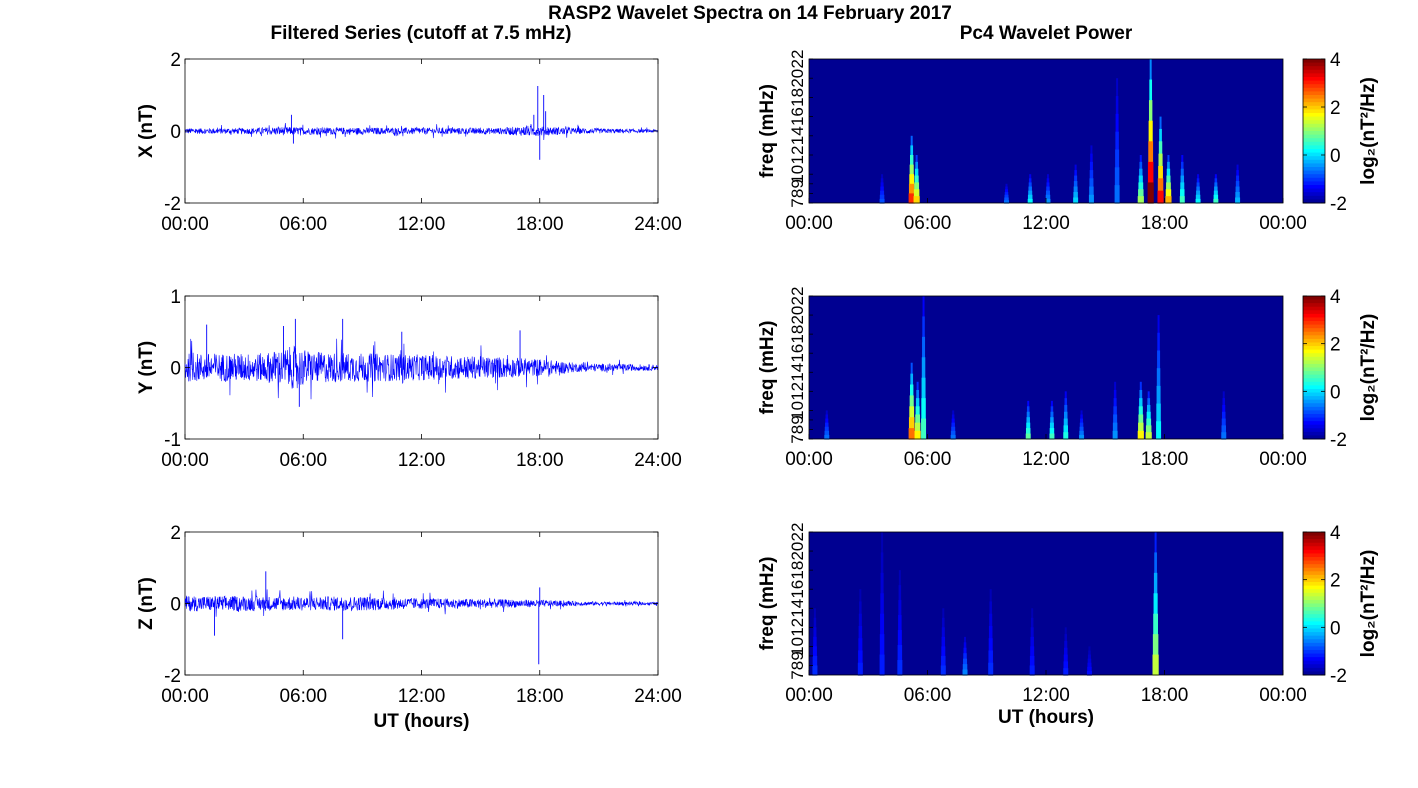  What do you see at coordinates (175, 605) in the screenshot?
I see `ytick-label: 0` at bounding box center [175, 605].